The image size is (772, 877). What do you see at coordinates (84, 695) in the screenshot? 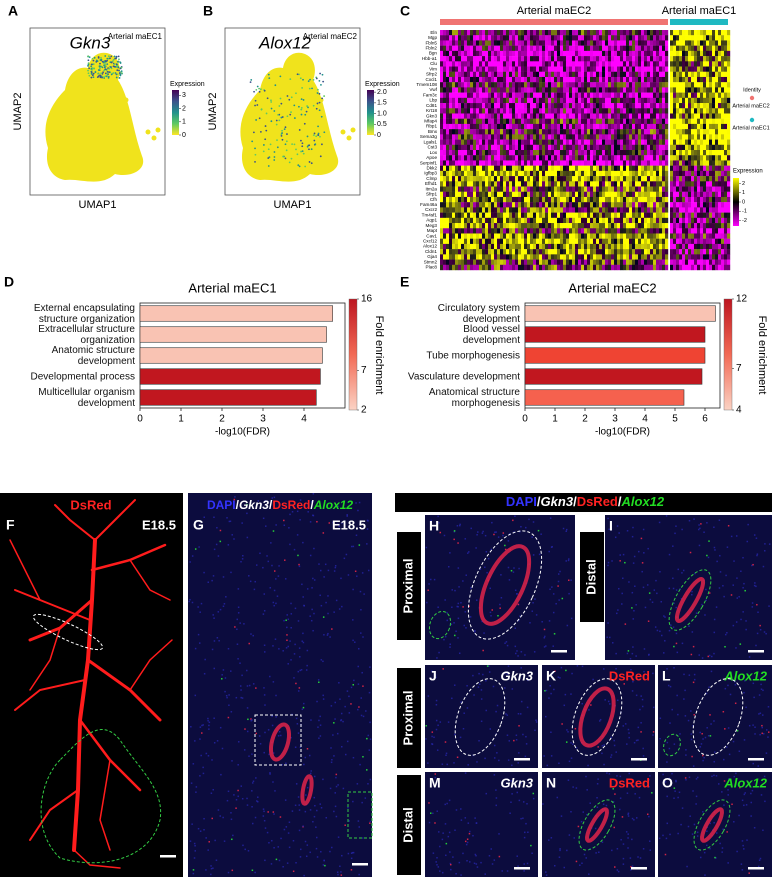
I see `vessel-branch` at bounding box center [84, 695].